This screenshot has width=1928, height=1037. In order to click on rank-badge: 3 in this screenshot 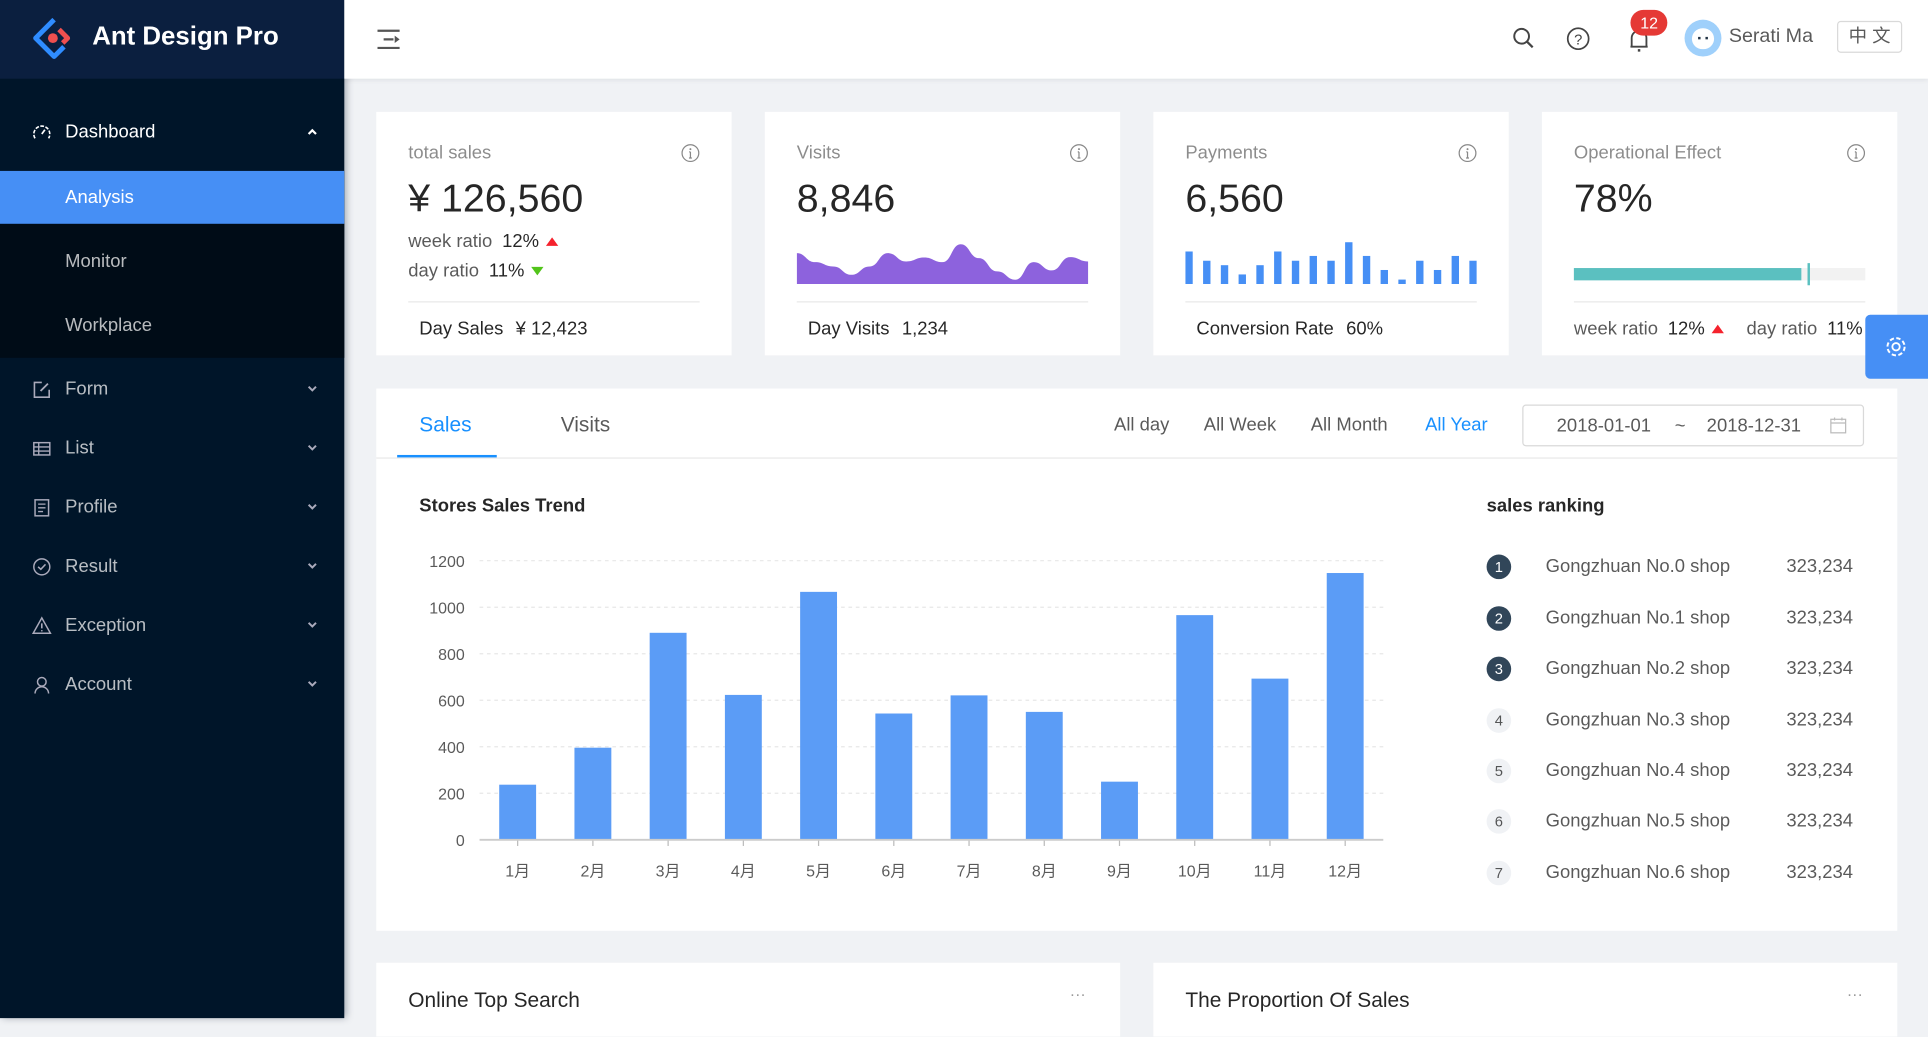, I will do `click(1499, 669)`.